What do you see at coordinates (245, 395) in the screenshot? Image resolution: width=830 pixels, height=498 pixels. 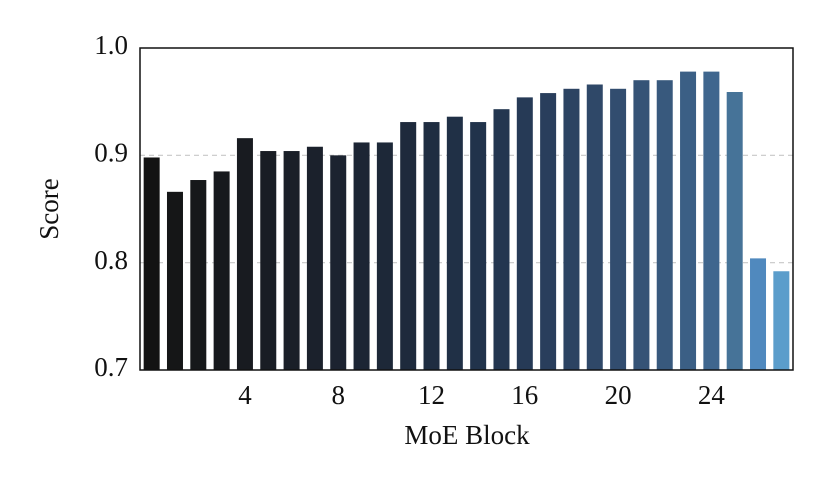 I see `x-tick-label: 4` at bounding box center [245, 395].